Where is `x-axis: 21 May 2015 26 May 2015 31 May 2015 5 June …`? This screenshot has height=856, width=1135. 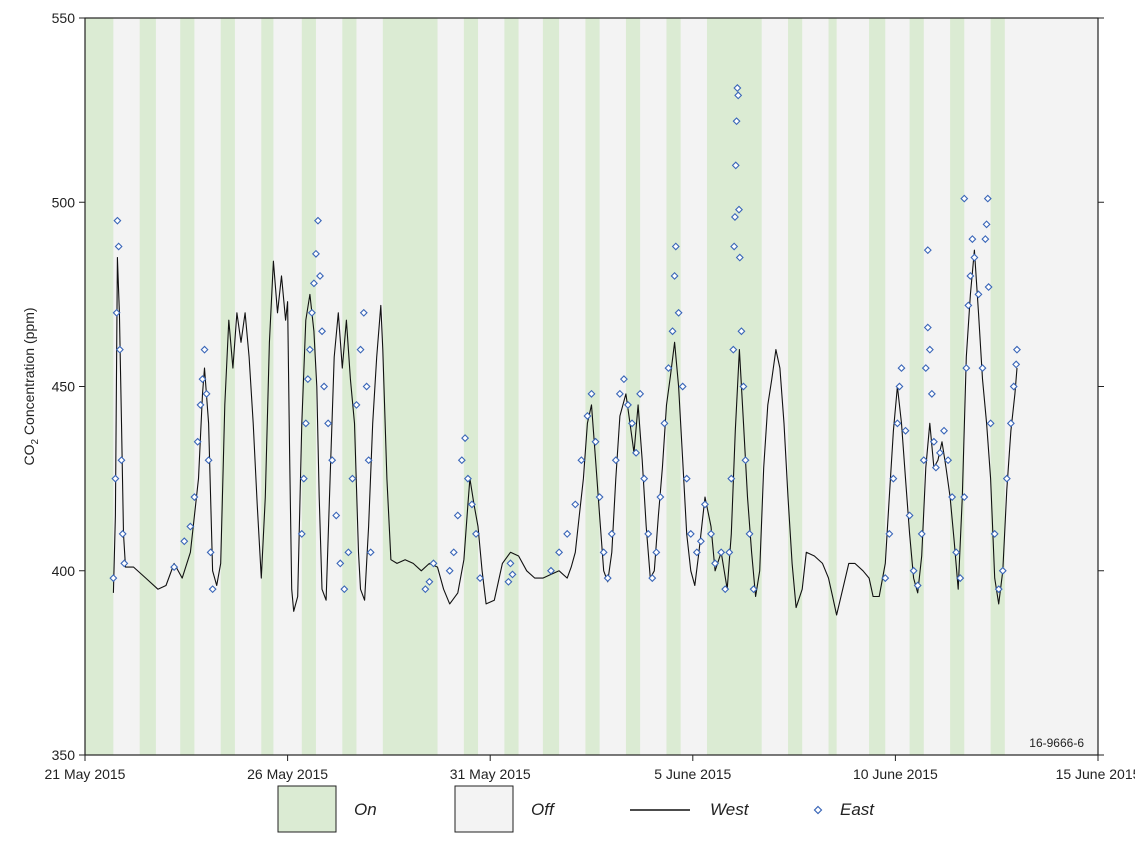 x-axis: 21 May 2015 26 May 2015 31 May 2015 5 June … is located at coordinates (590, 768).